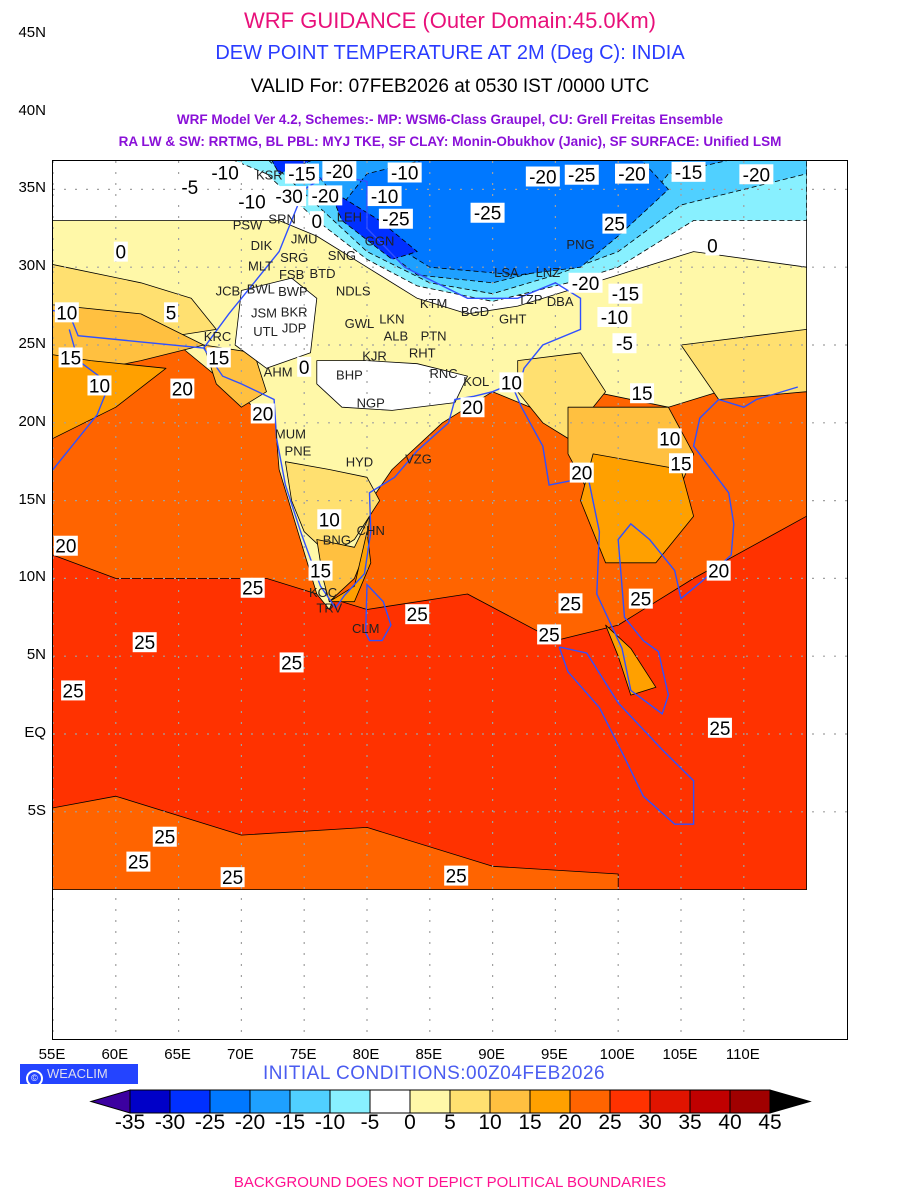 The height and width of the screenshot is (1200, 900). I want to click on contour-label-value: -5, so click(189, 188).